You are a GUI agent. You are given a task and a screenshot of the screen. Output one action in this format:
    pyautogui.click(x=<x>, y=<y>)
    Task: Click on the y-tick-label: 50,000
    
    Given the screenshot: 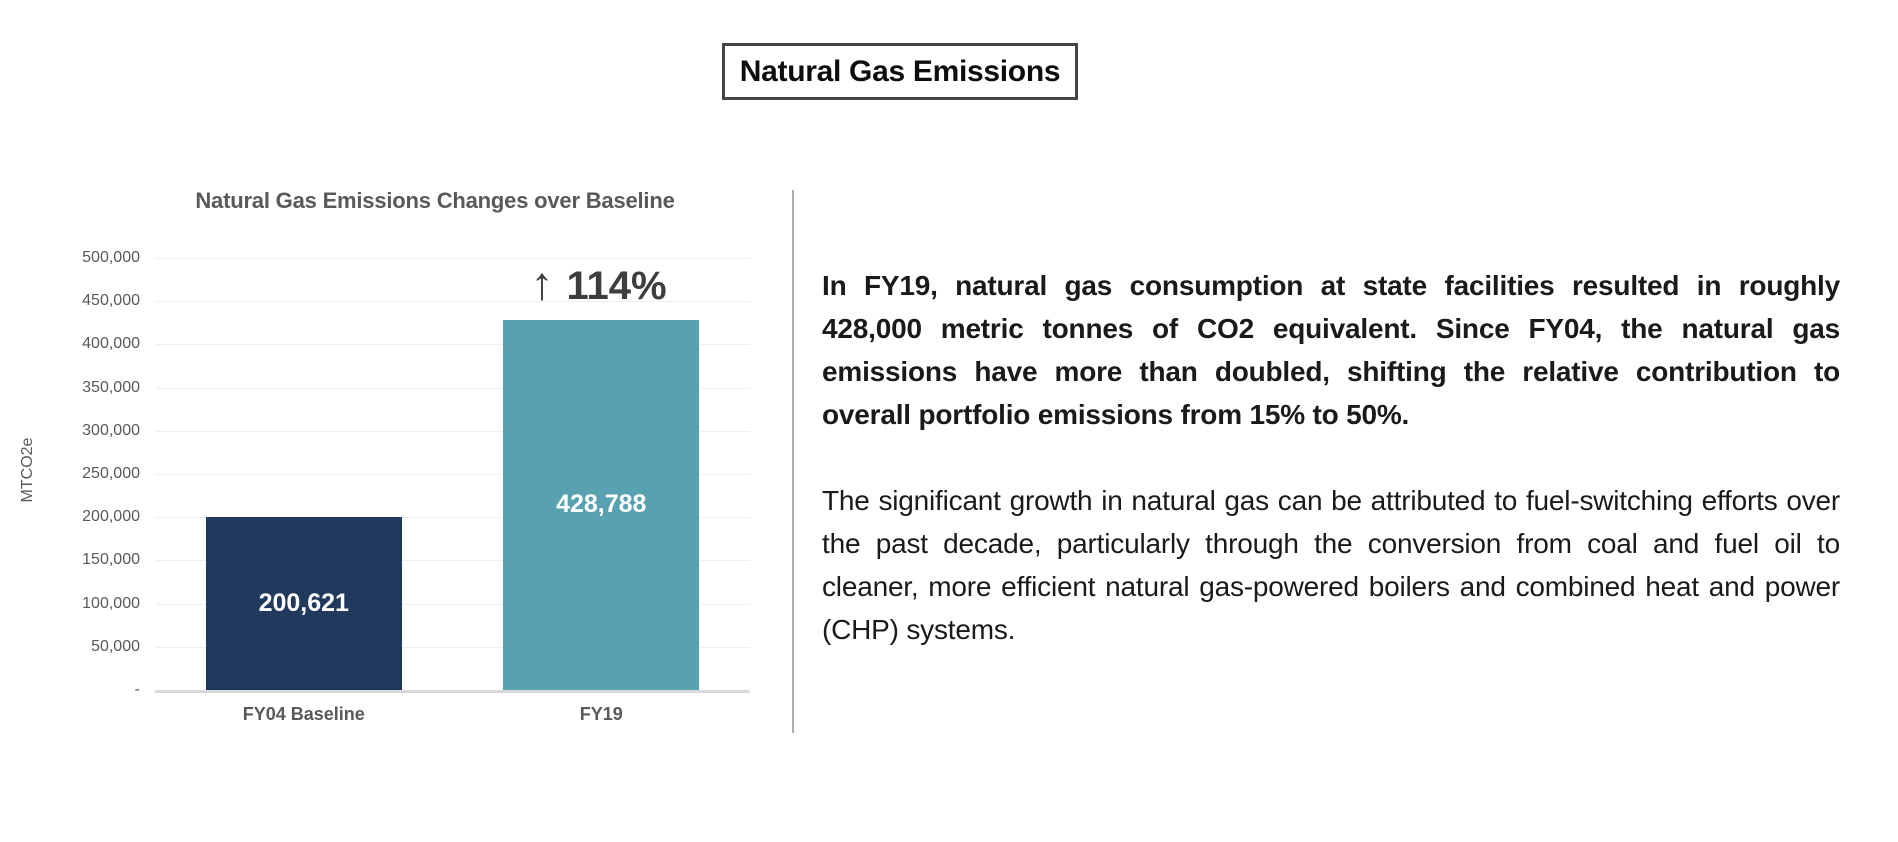 What is the action you would take?
    pyautogui.click(x=115, y=646)
    